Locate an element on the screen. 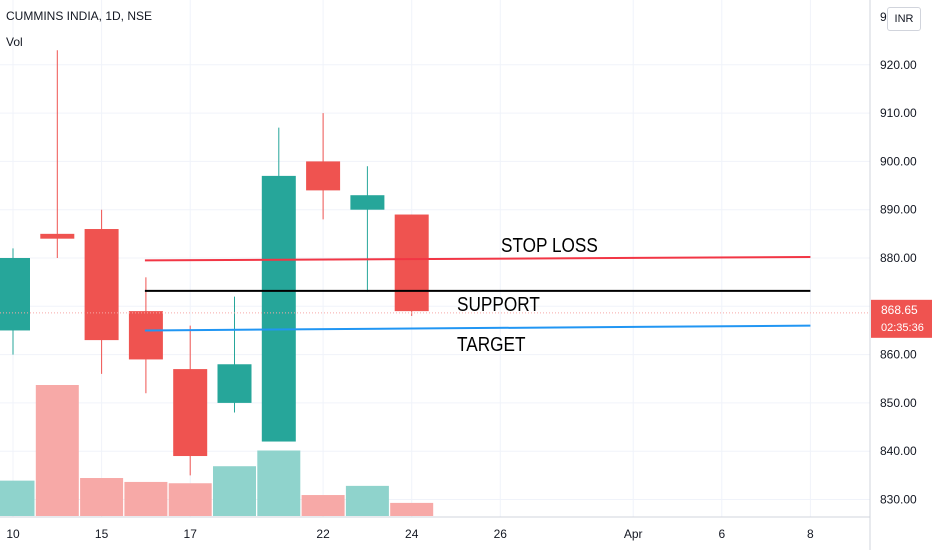  volume-bars is located at coordinates (217, 450).